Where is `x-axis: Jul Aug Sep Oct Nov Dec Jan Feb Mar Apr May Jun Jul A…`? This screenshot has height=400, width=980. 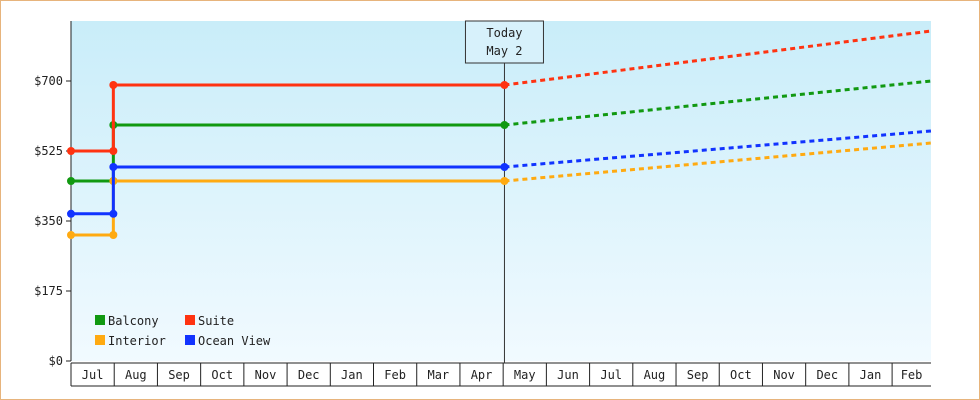
x-axis: Jul Aug Sep Oct Nov Dec Jan Feb Mar Apr May Jun Jul A… is located at coordinates (500, 374).